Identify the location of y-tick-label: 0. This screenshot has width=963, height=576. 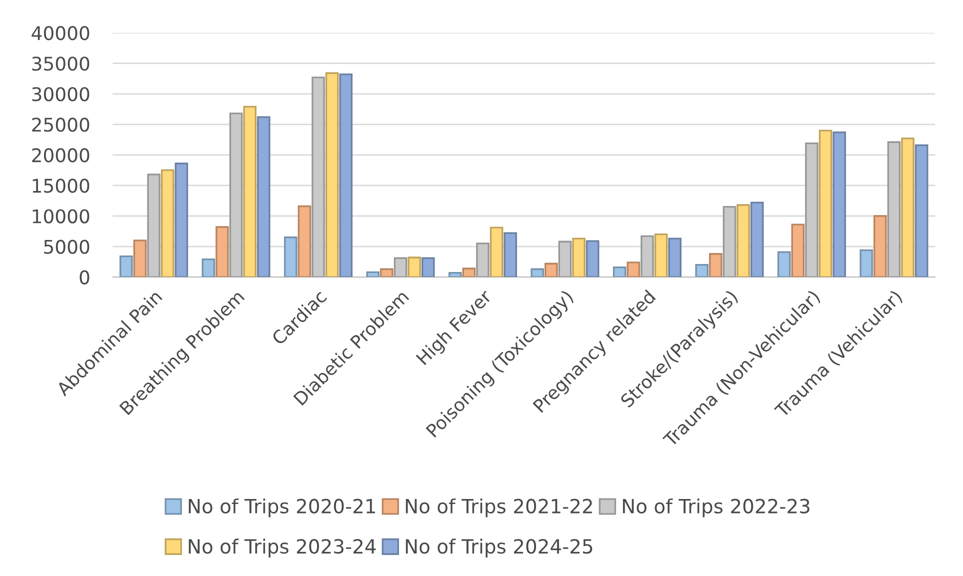
(85, 277).